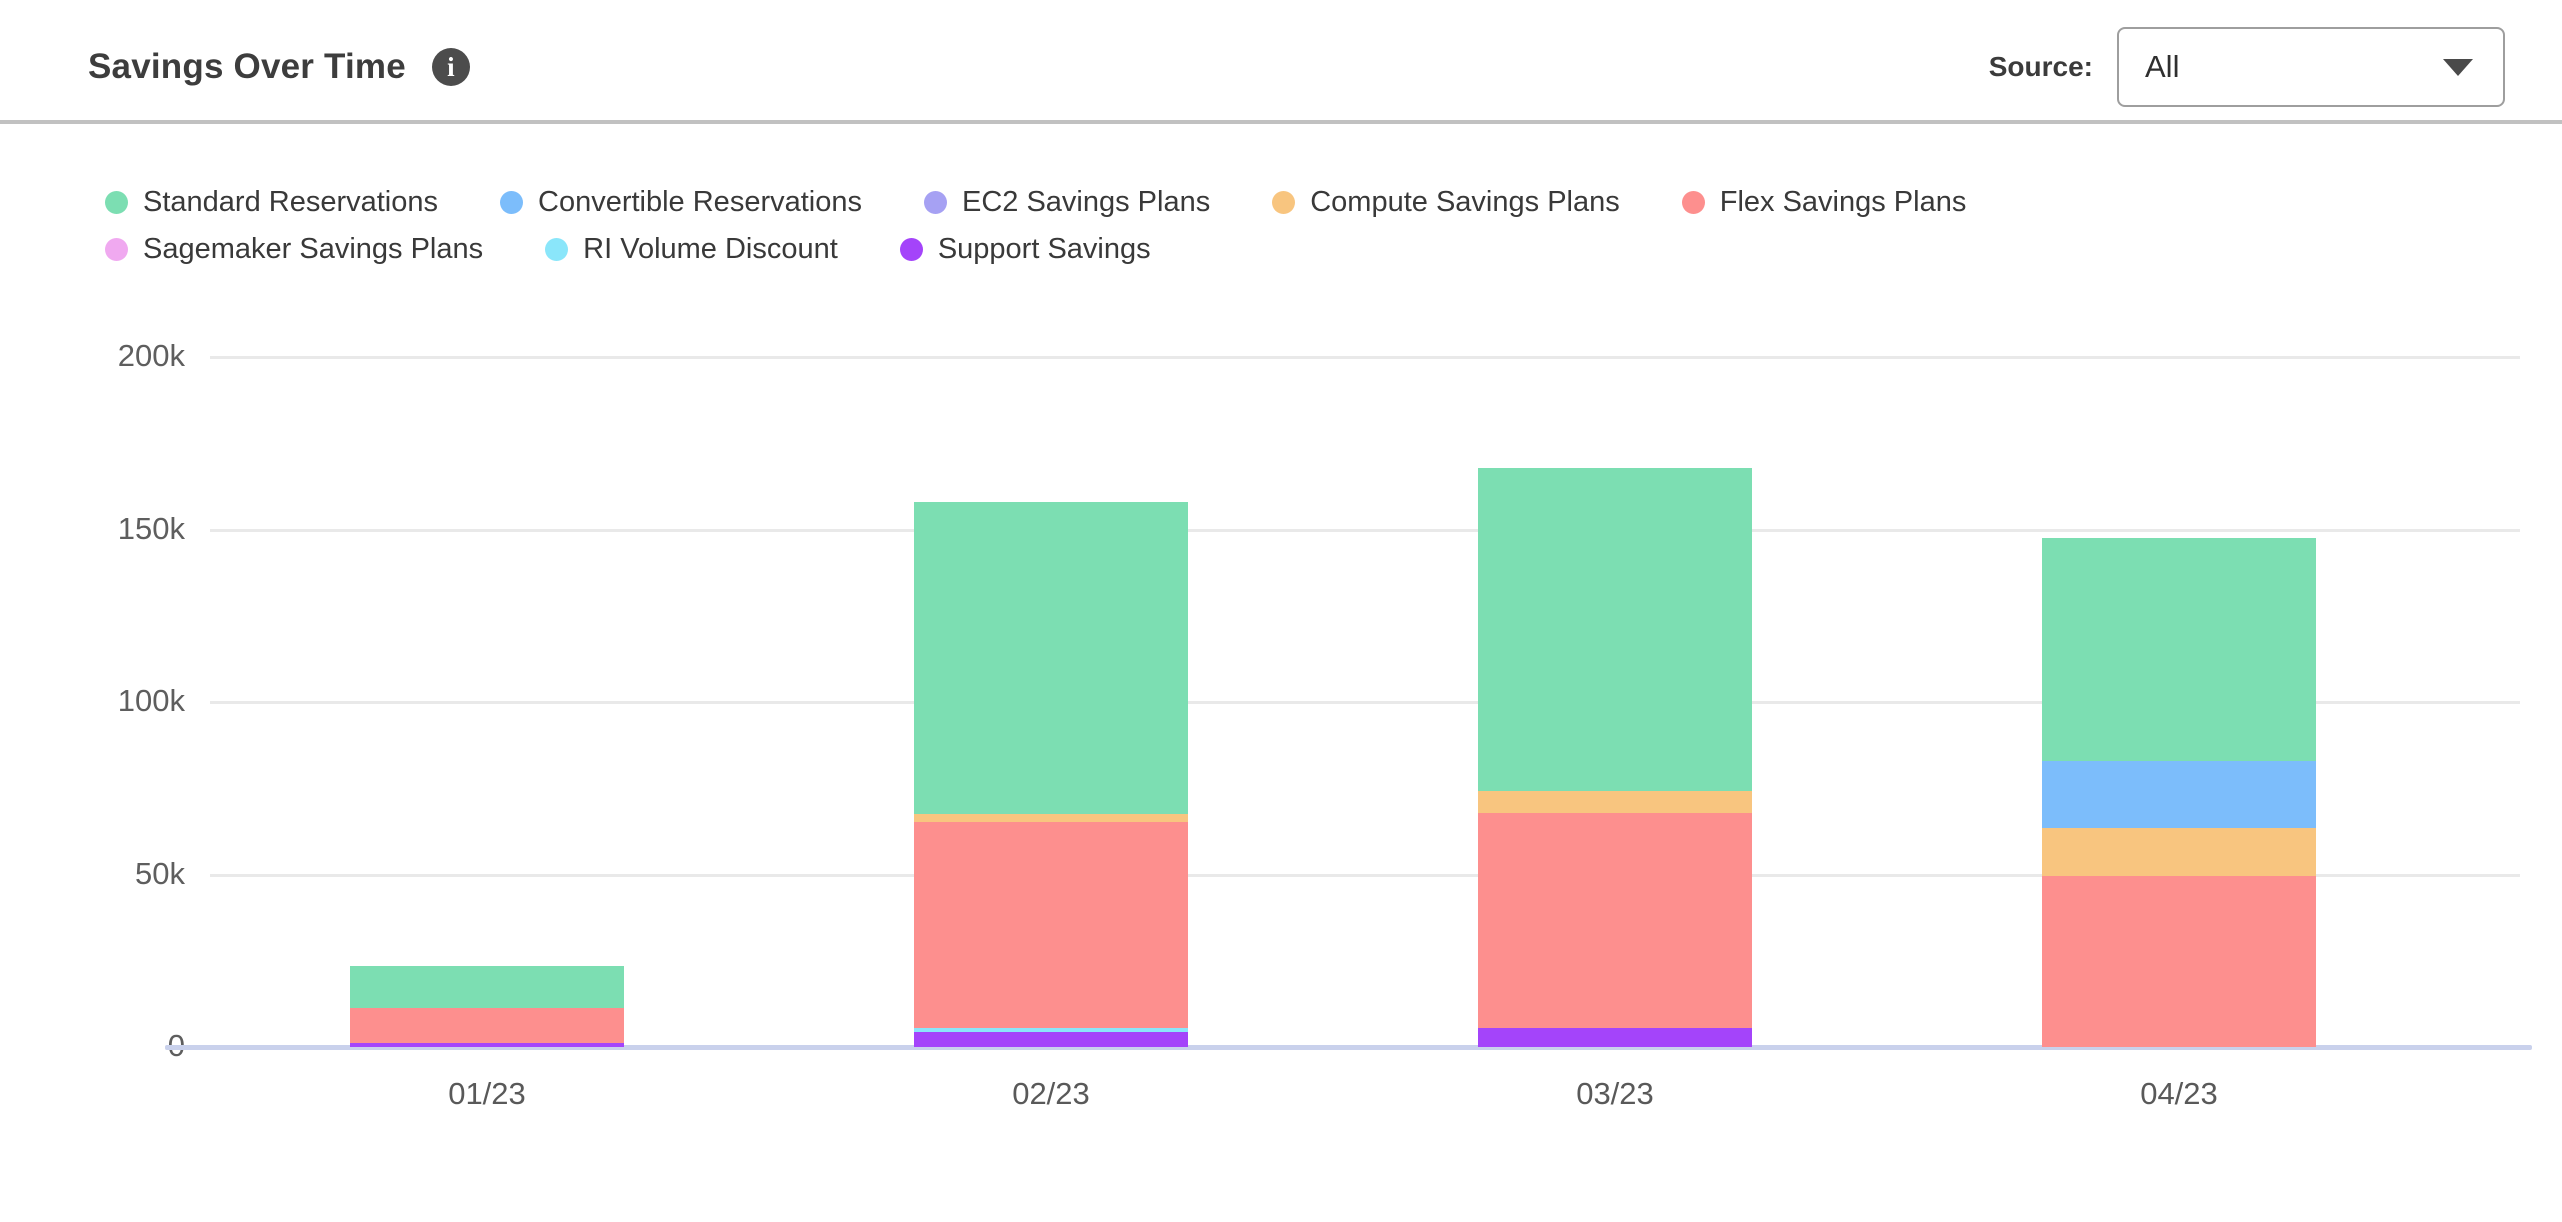 The width and height of the screenshot is (2562, 1222). I want to click on info-icon: i, so click(450, 67).